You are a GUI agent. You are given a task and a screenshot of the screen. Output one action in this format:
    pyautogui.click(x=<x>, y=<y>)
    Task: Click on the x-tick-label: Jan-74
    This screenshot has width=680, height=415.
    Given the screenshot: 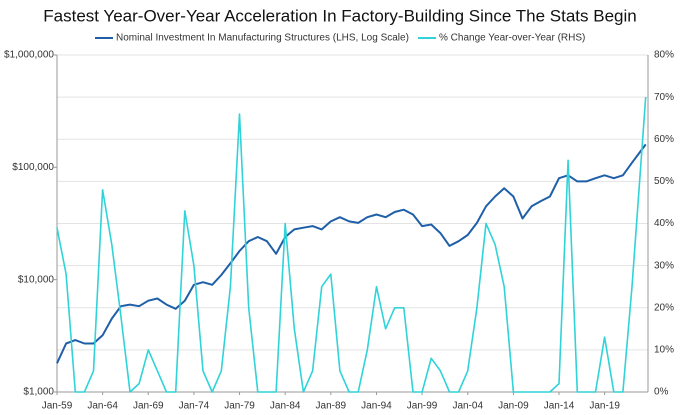 What is the action you would take?
    pyautogui.click(x=194, y=406)
    